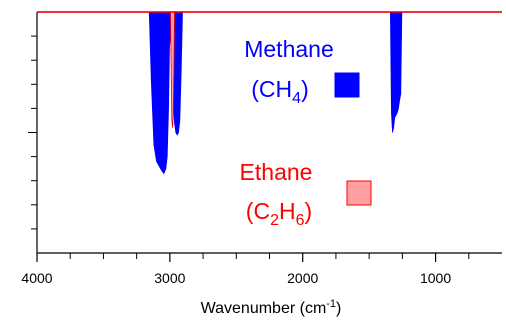  Describe the element at coordinates (271, 307) in the screenshot. I see `x-axis-title: Wavenumber (cm-1)` at that location.